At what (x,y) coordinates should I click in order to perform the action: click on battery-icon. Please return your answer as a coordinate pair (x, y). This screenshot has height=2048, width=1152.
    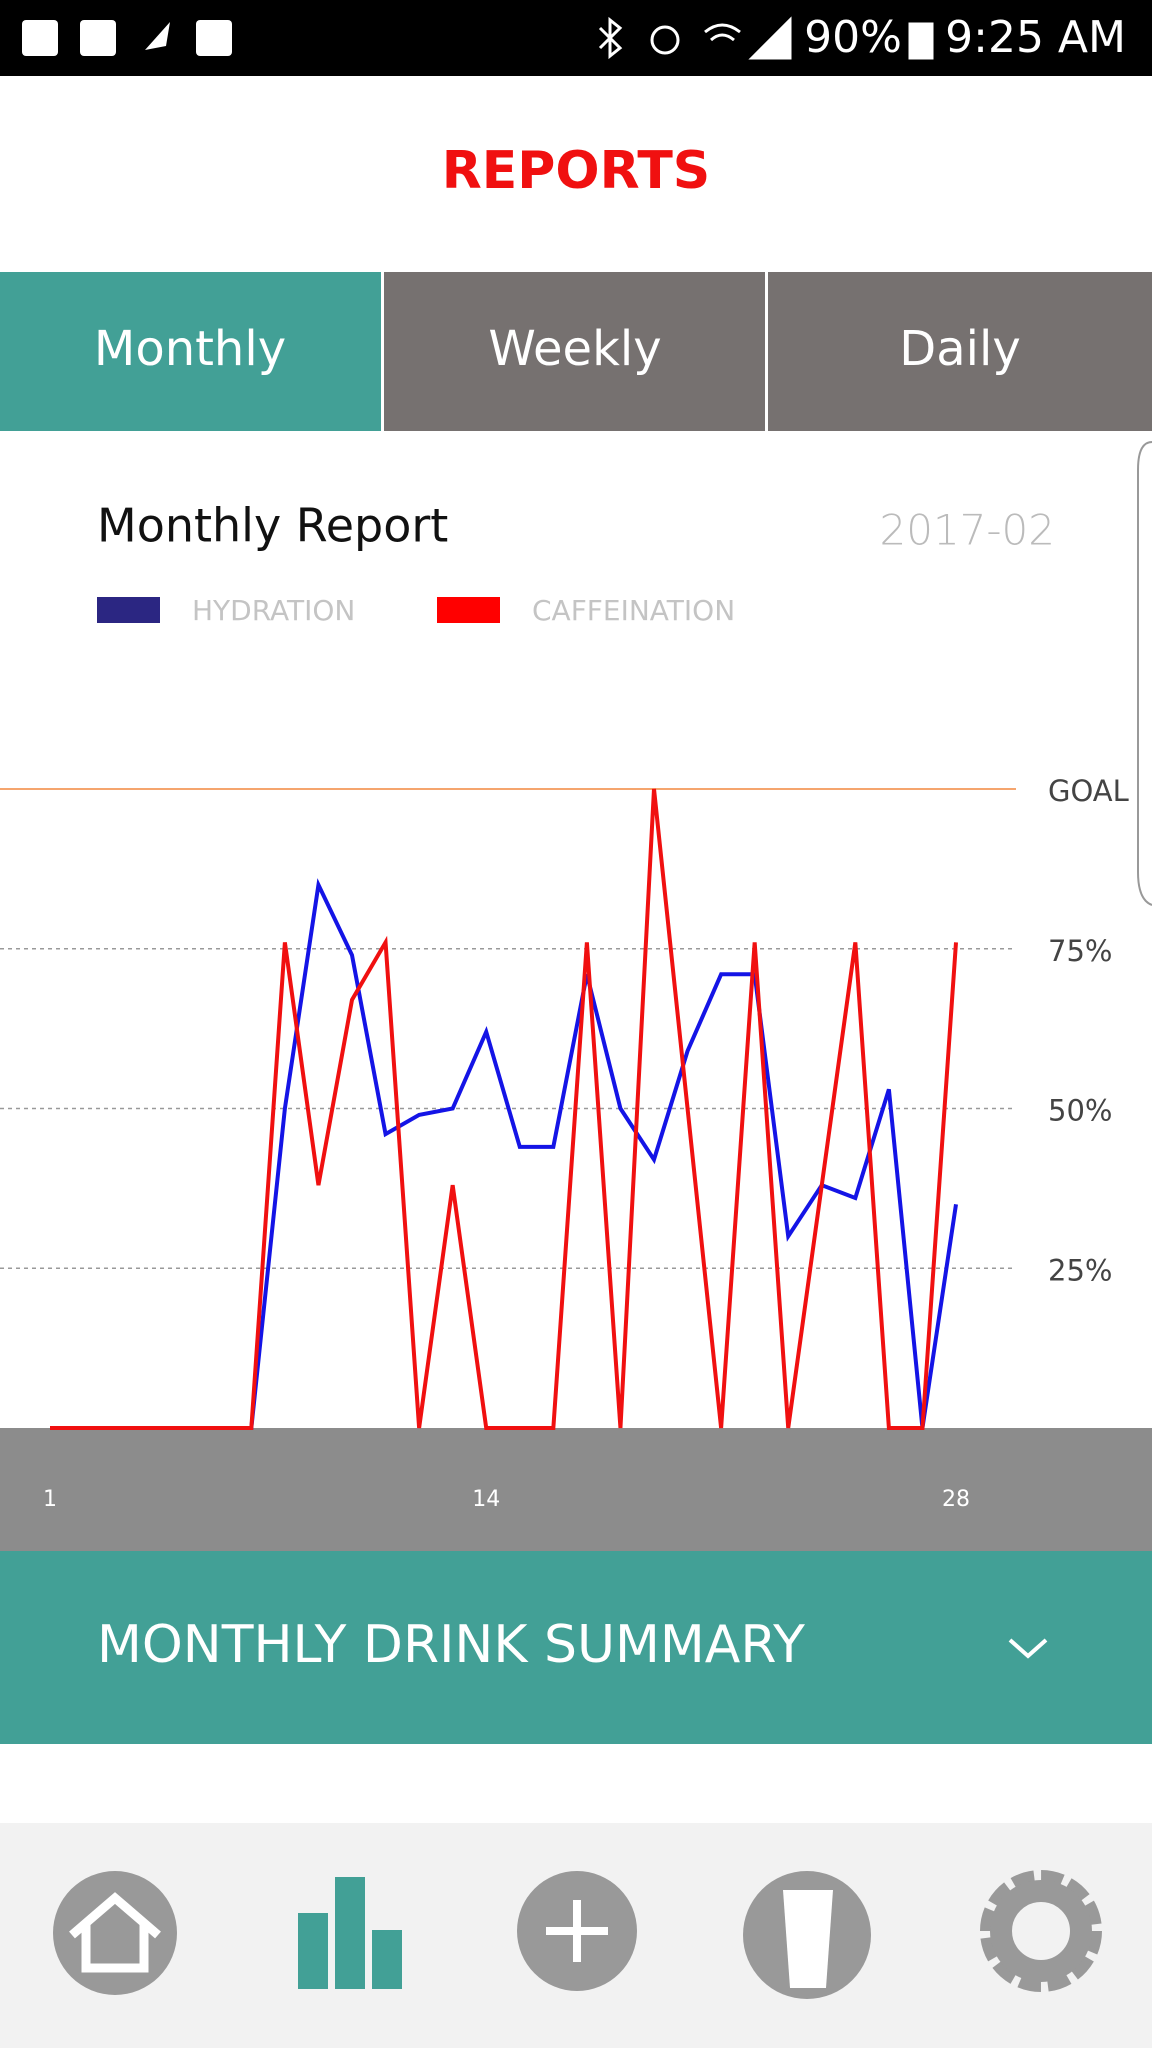
    Looking at the image, I should click on (921, 41).